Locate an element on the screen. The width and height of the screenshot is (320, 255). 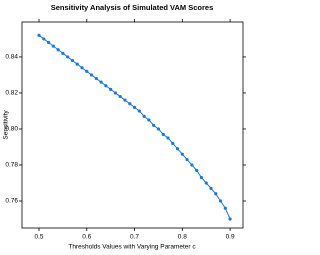
y-axis-label: Sensitivity is located at coordinates (6, 125).